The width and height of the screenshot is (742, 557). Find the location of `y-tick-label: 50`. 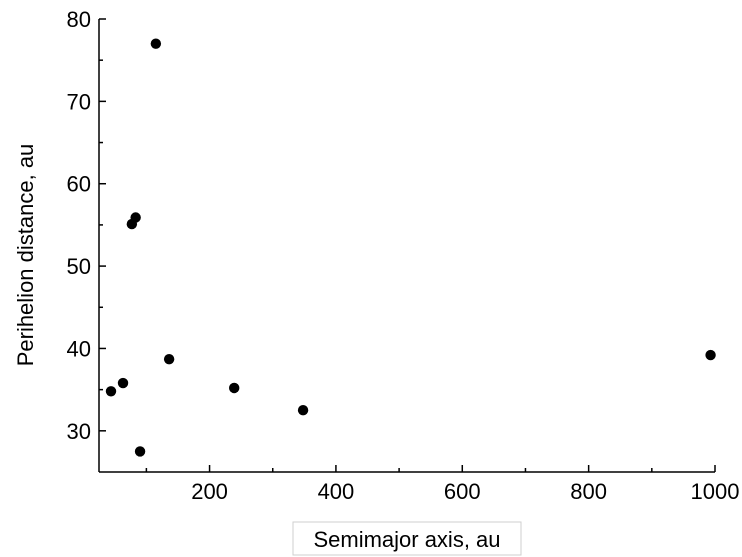

y-tick-label: 50 is located at coordinates (79, 266).